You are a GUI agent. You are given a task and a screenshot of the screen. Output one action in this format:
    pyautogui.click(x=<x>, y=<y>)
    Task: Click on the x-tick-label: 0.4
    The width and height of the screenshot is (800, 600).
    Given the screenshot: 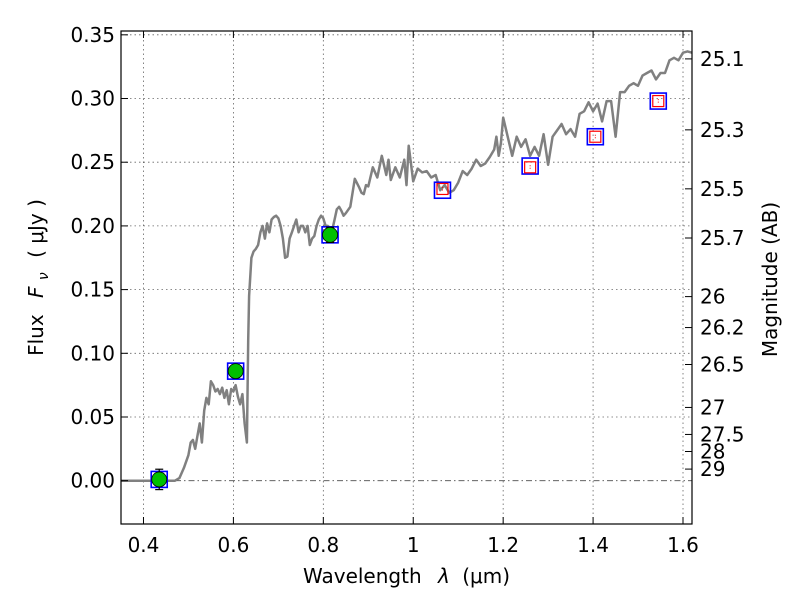 What is the action you would take?
    pyautogui.click(x=144, y=545)
    